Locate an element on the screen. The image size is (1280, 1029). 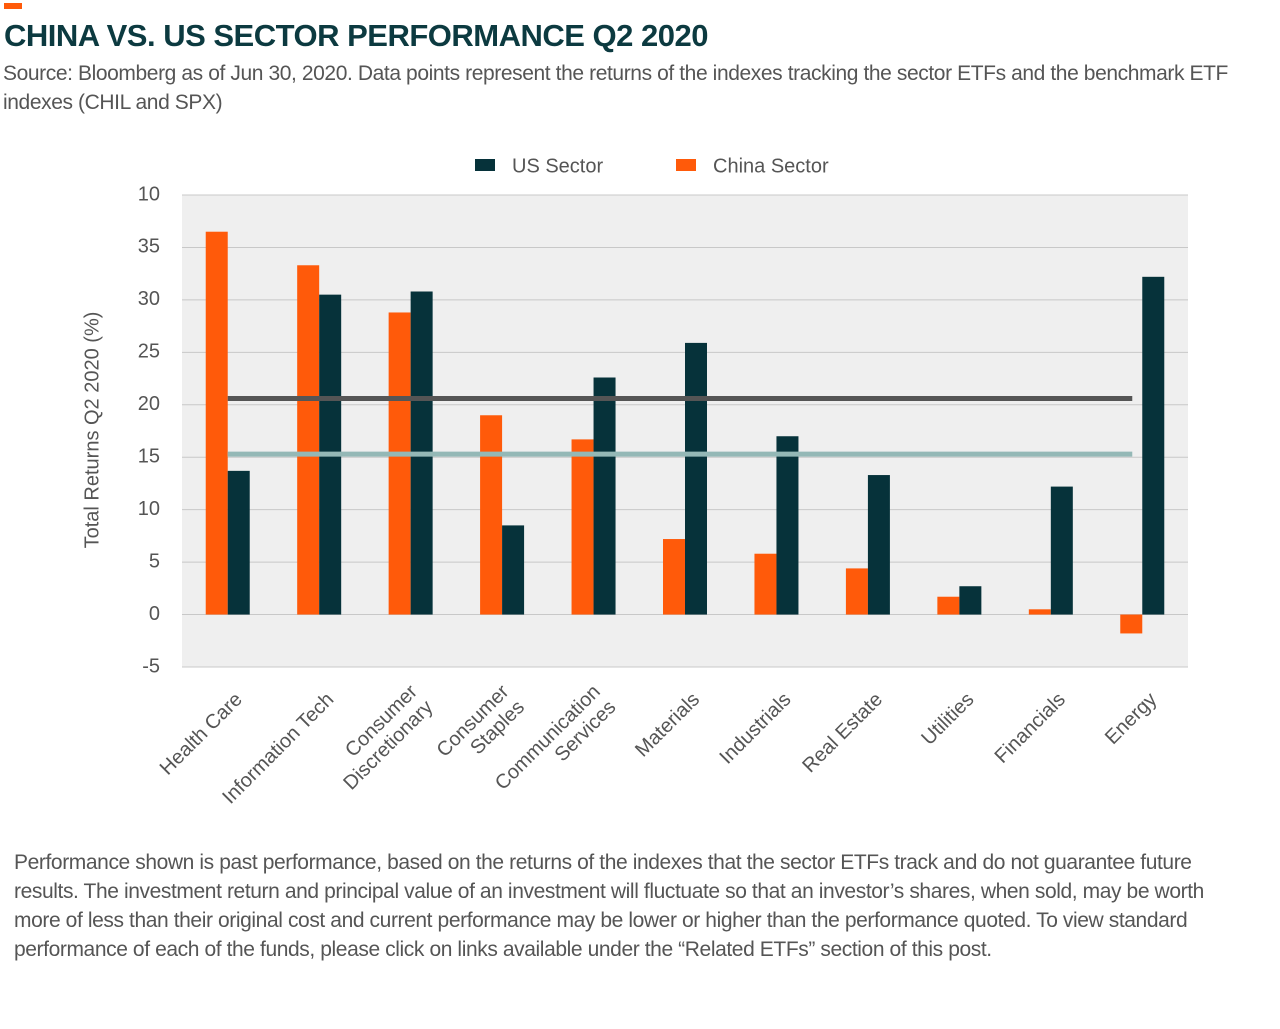
x-tick-label: Real Estate is located at coordinates (843, 733).